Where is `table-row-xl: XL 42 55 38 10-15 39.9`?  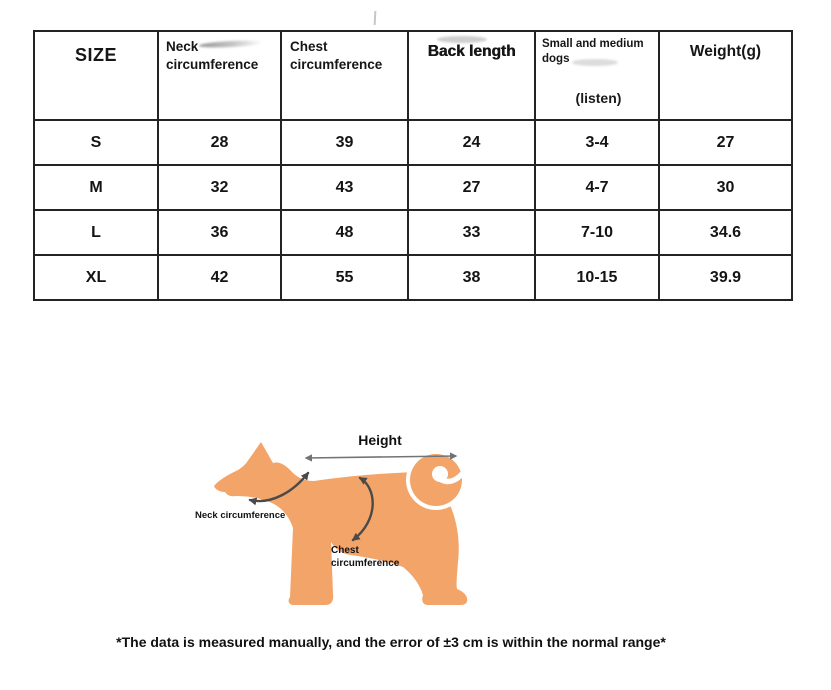 table-row-xl: XL 42 55 38 10-15 39.9 is located at coordinates (413, 277).